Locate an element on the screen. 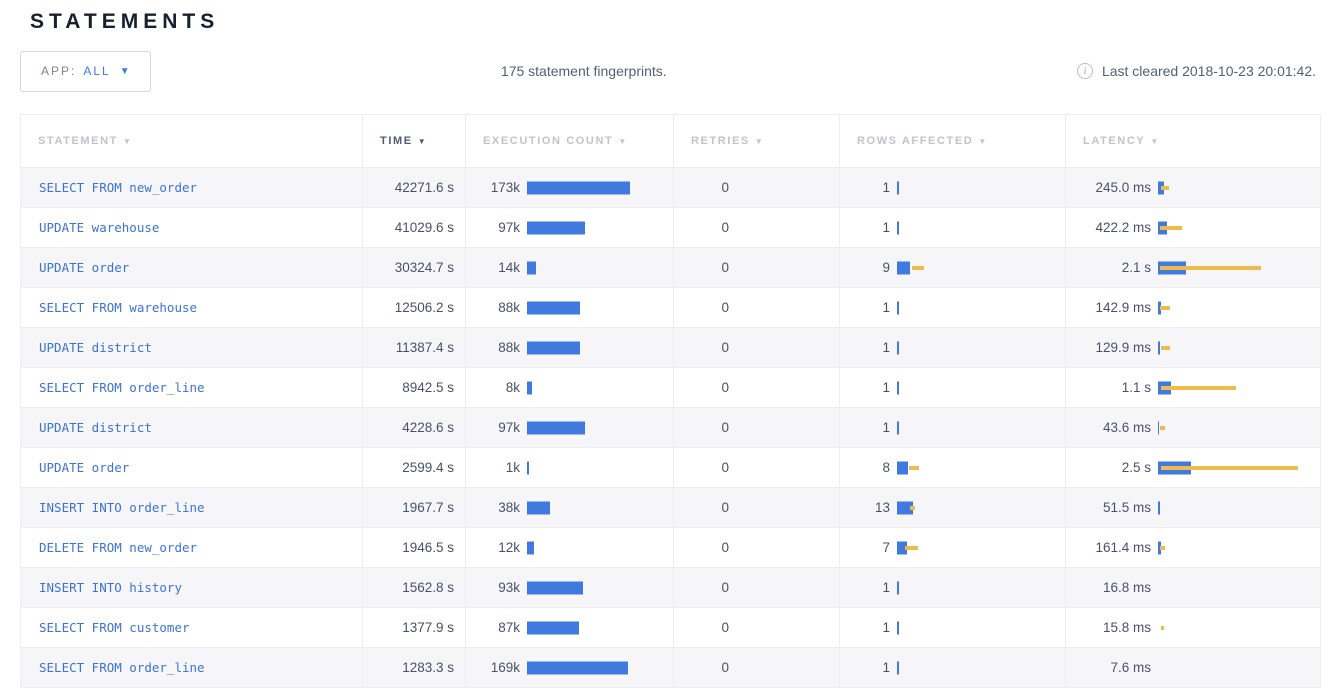  rows-minibar: 9 is located at coordinates (952, 268).